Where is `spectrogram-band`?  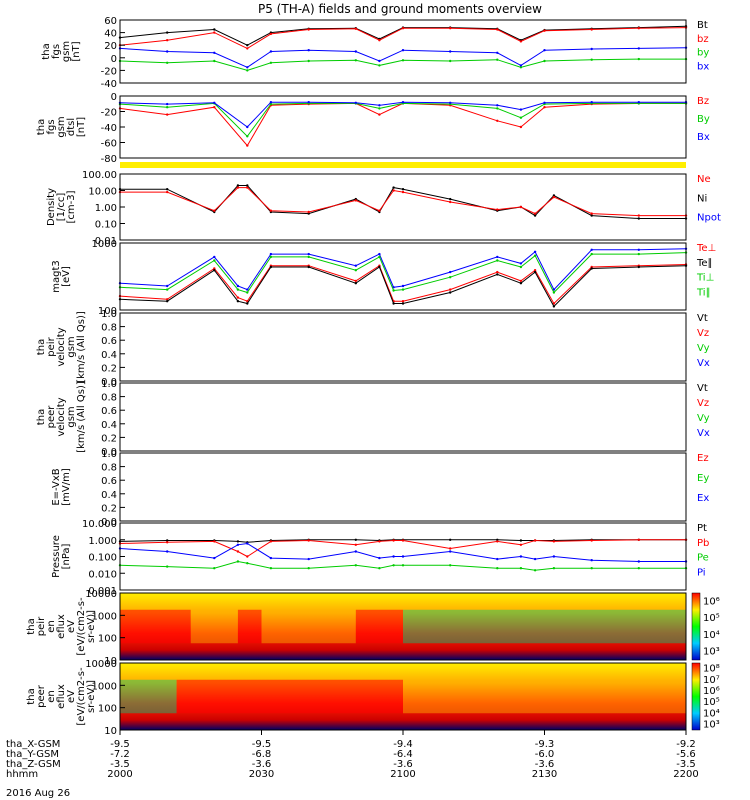
spectrogram-band is located at coordinates (544, 626).